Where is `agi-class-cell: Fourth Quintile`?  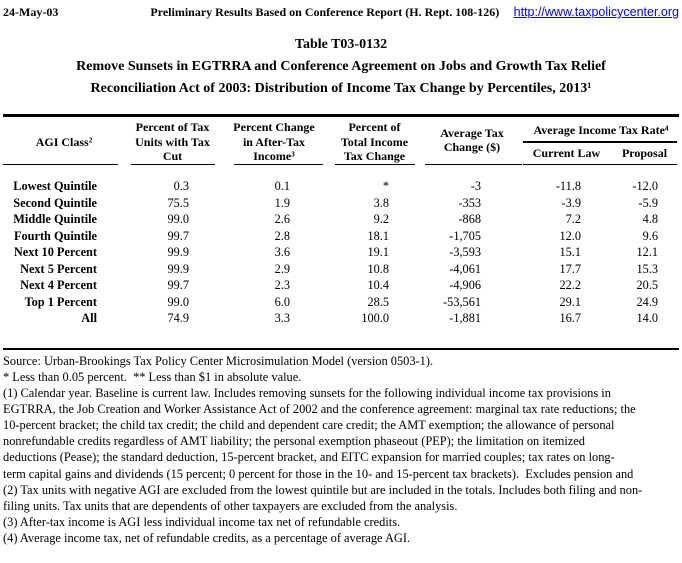
agi-class-cell: Fourth Quintile is located at coordinates (55, 235).